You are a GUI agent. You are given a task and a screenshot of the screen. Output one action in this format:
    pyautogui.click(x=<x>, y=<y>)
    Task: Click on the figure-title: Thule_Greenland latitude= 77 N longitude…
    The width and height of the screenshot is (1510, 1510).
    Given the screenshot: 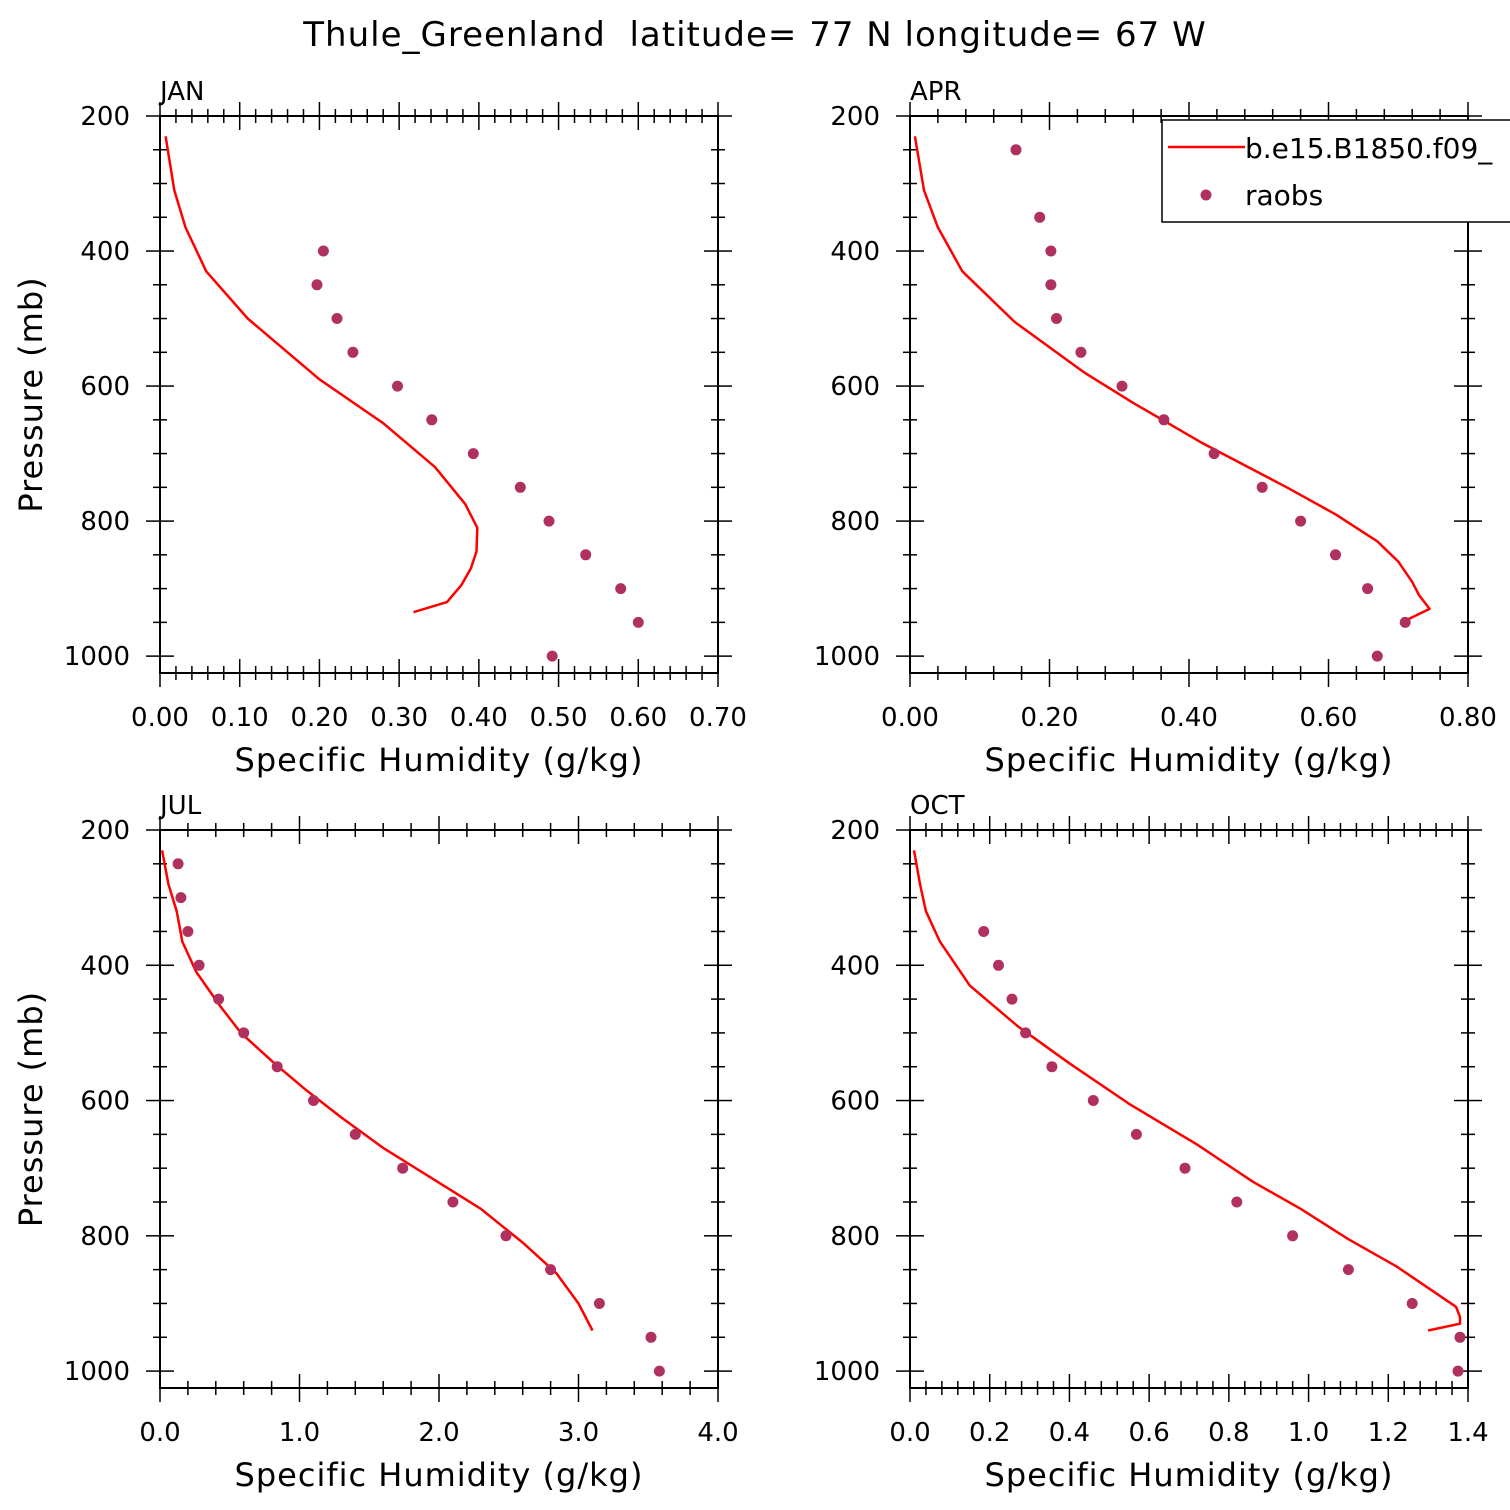 What is the action you would take?
    pyautogui.click(x=754, y=35)
    